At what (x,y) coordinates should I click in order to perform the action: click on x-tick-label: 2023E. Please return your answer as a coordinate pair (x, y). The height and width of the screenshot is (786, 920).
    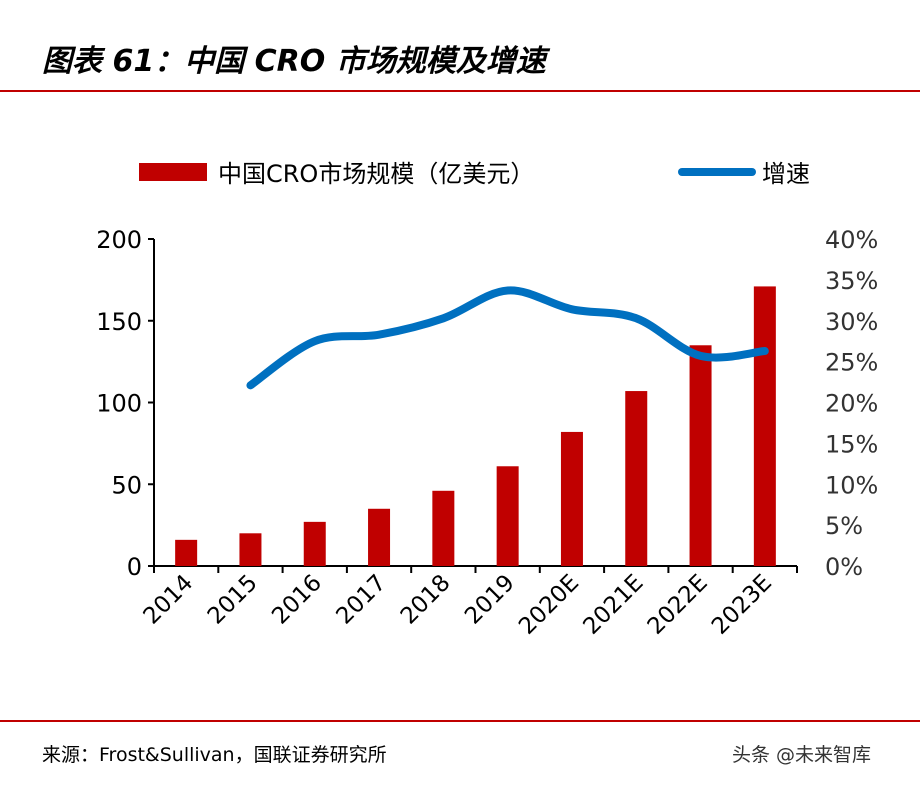
    Looking at the image, I should click on (742, 605).